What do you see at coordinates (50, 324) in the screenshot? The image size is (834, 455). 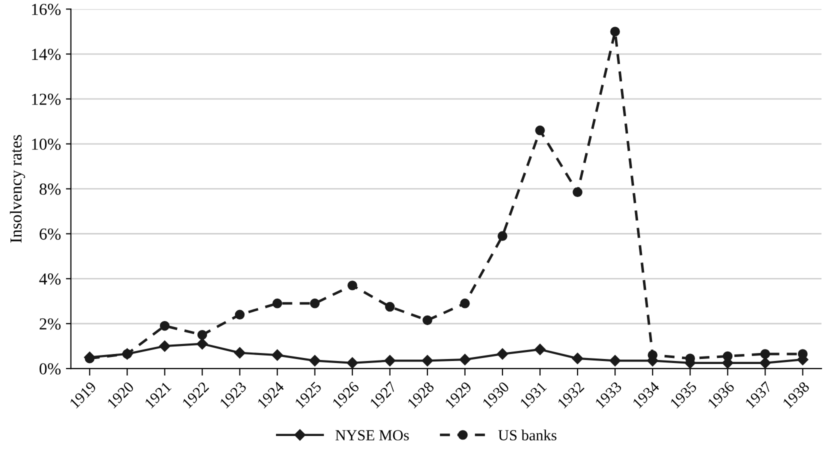 I see `y-tick-label: 2%` at bounding box center [50, 324].